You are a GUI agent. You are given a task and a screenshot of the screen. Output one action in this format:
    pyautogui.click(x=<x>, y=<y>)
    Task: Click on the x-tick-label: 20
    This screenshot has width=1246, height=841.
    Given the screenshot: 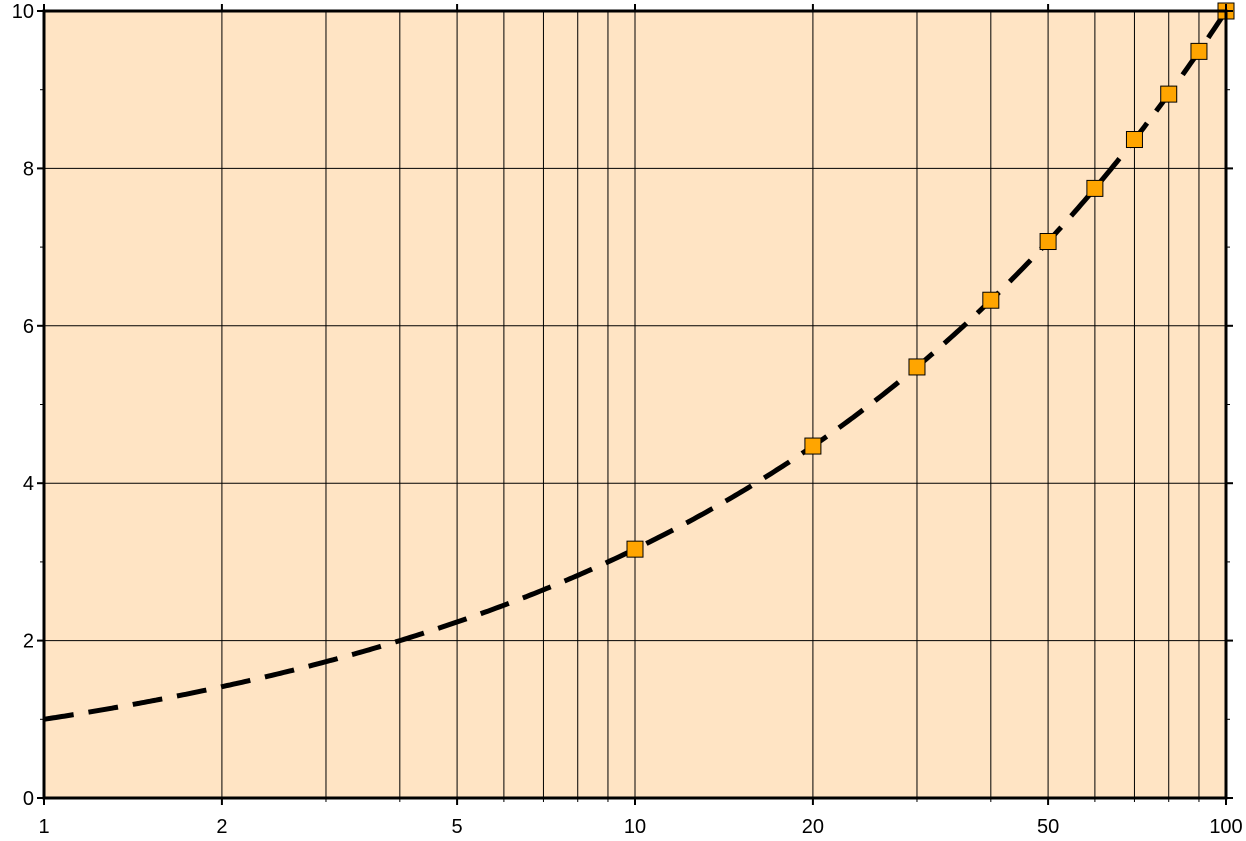 What is the action you would take?
    pyautogui.click(x=813, y=826)
    